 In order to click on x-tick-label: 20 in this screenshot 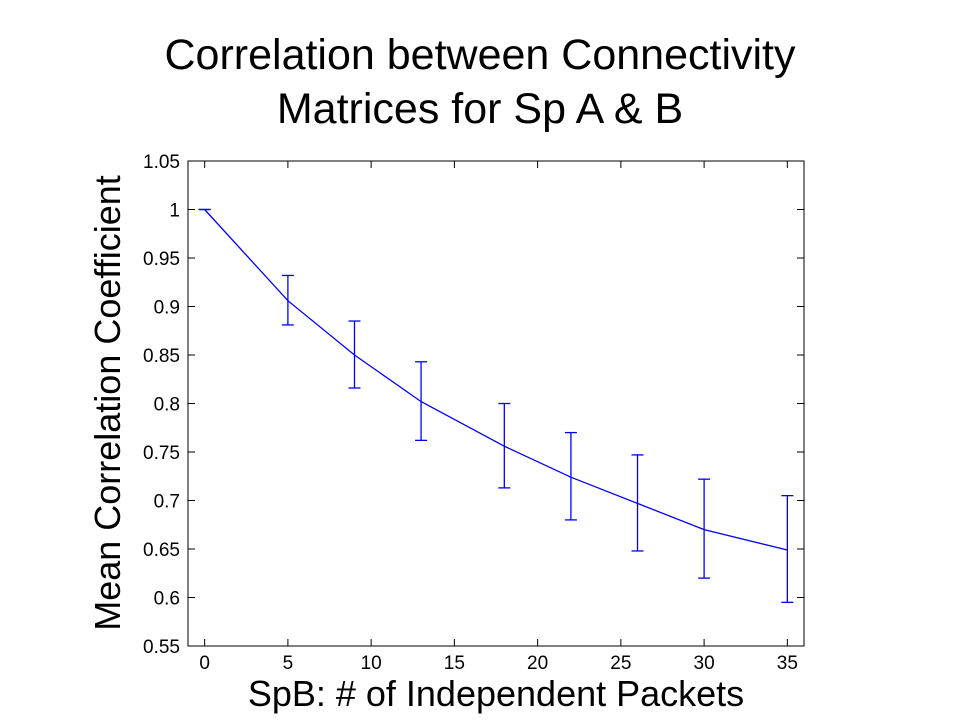, I will do `click(537, 663)`.